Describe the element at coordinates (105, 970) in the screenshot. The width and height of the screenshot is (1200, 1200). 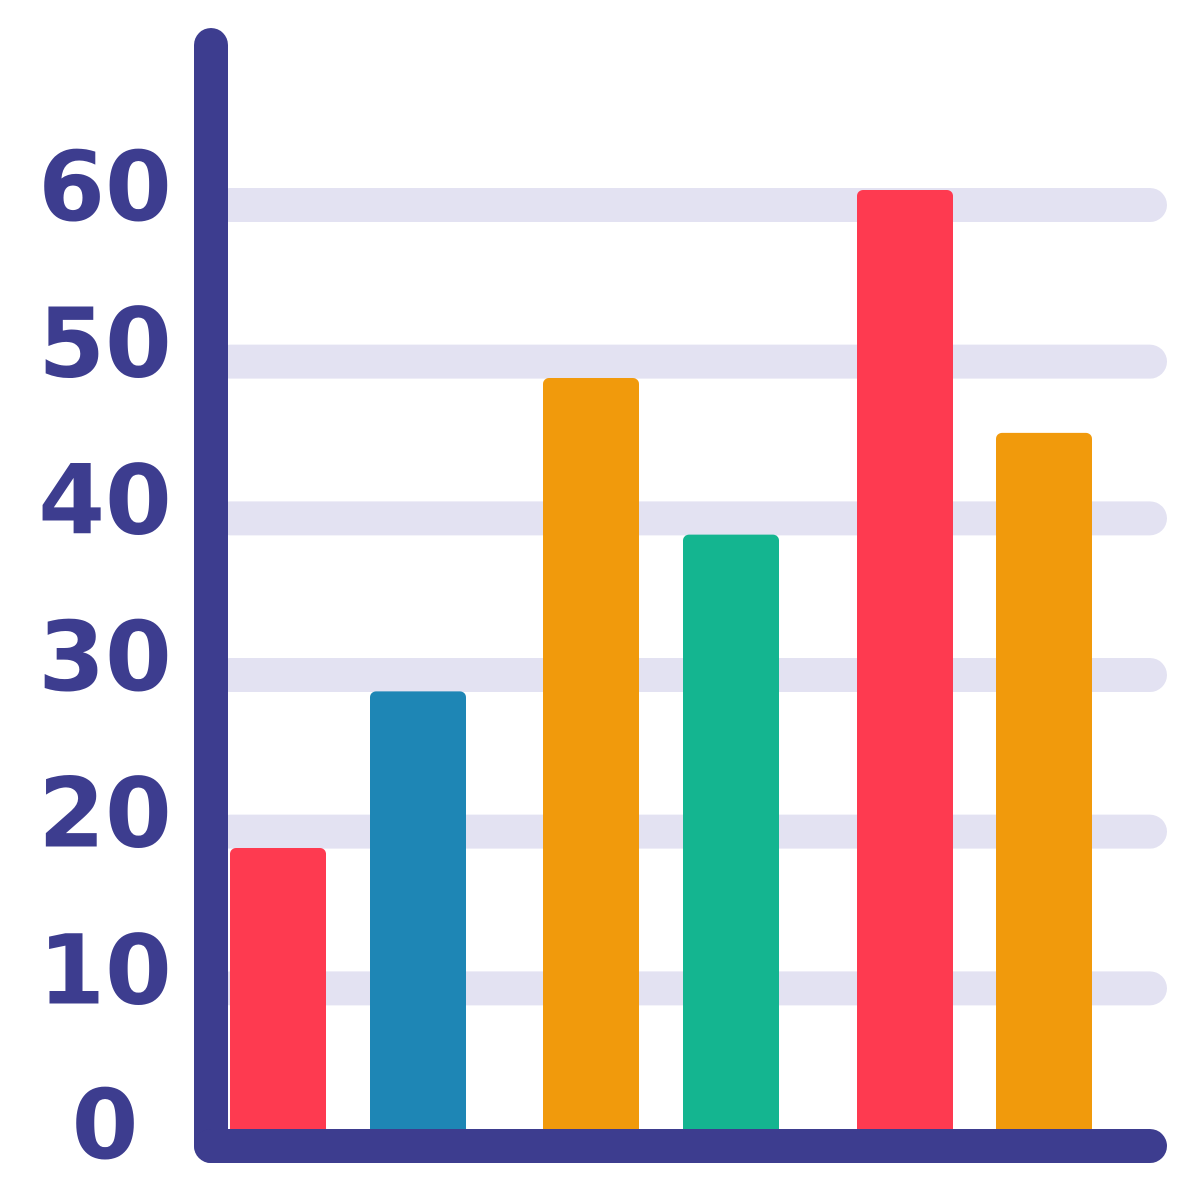
I see `y-tick-label-10: 10` at that location.